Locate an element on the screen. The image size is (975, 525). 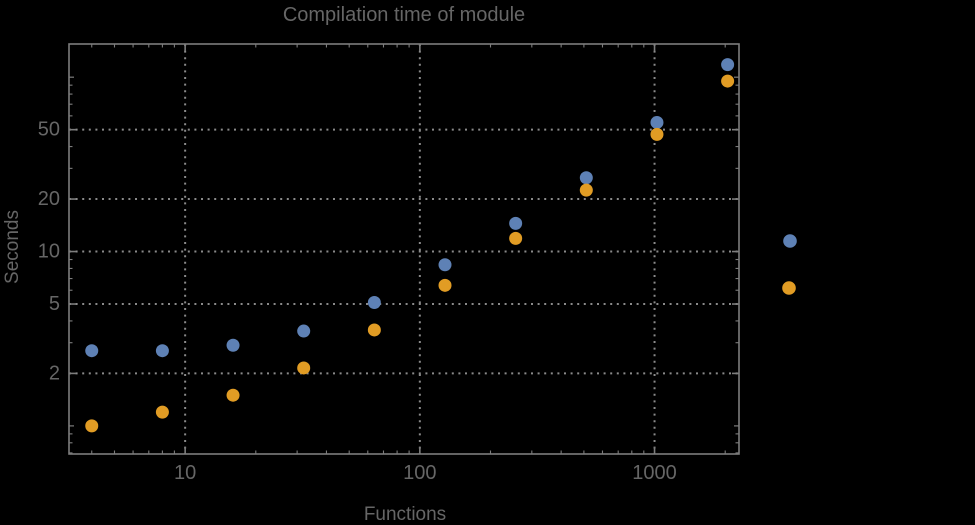
y-tick-label: 5 is located at coordinates (54, 304).